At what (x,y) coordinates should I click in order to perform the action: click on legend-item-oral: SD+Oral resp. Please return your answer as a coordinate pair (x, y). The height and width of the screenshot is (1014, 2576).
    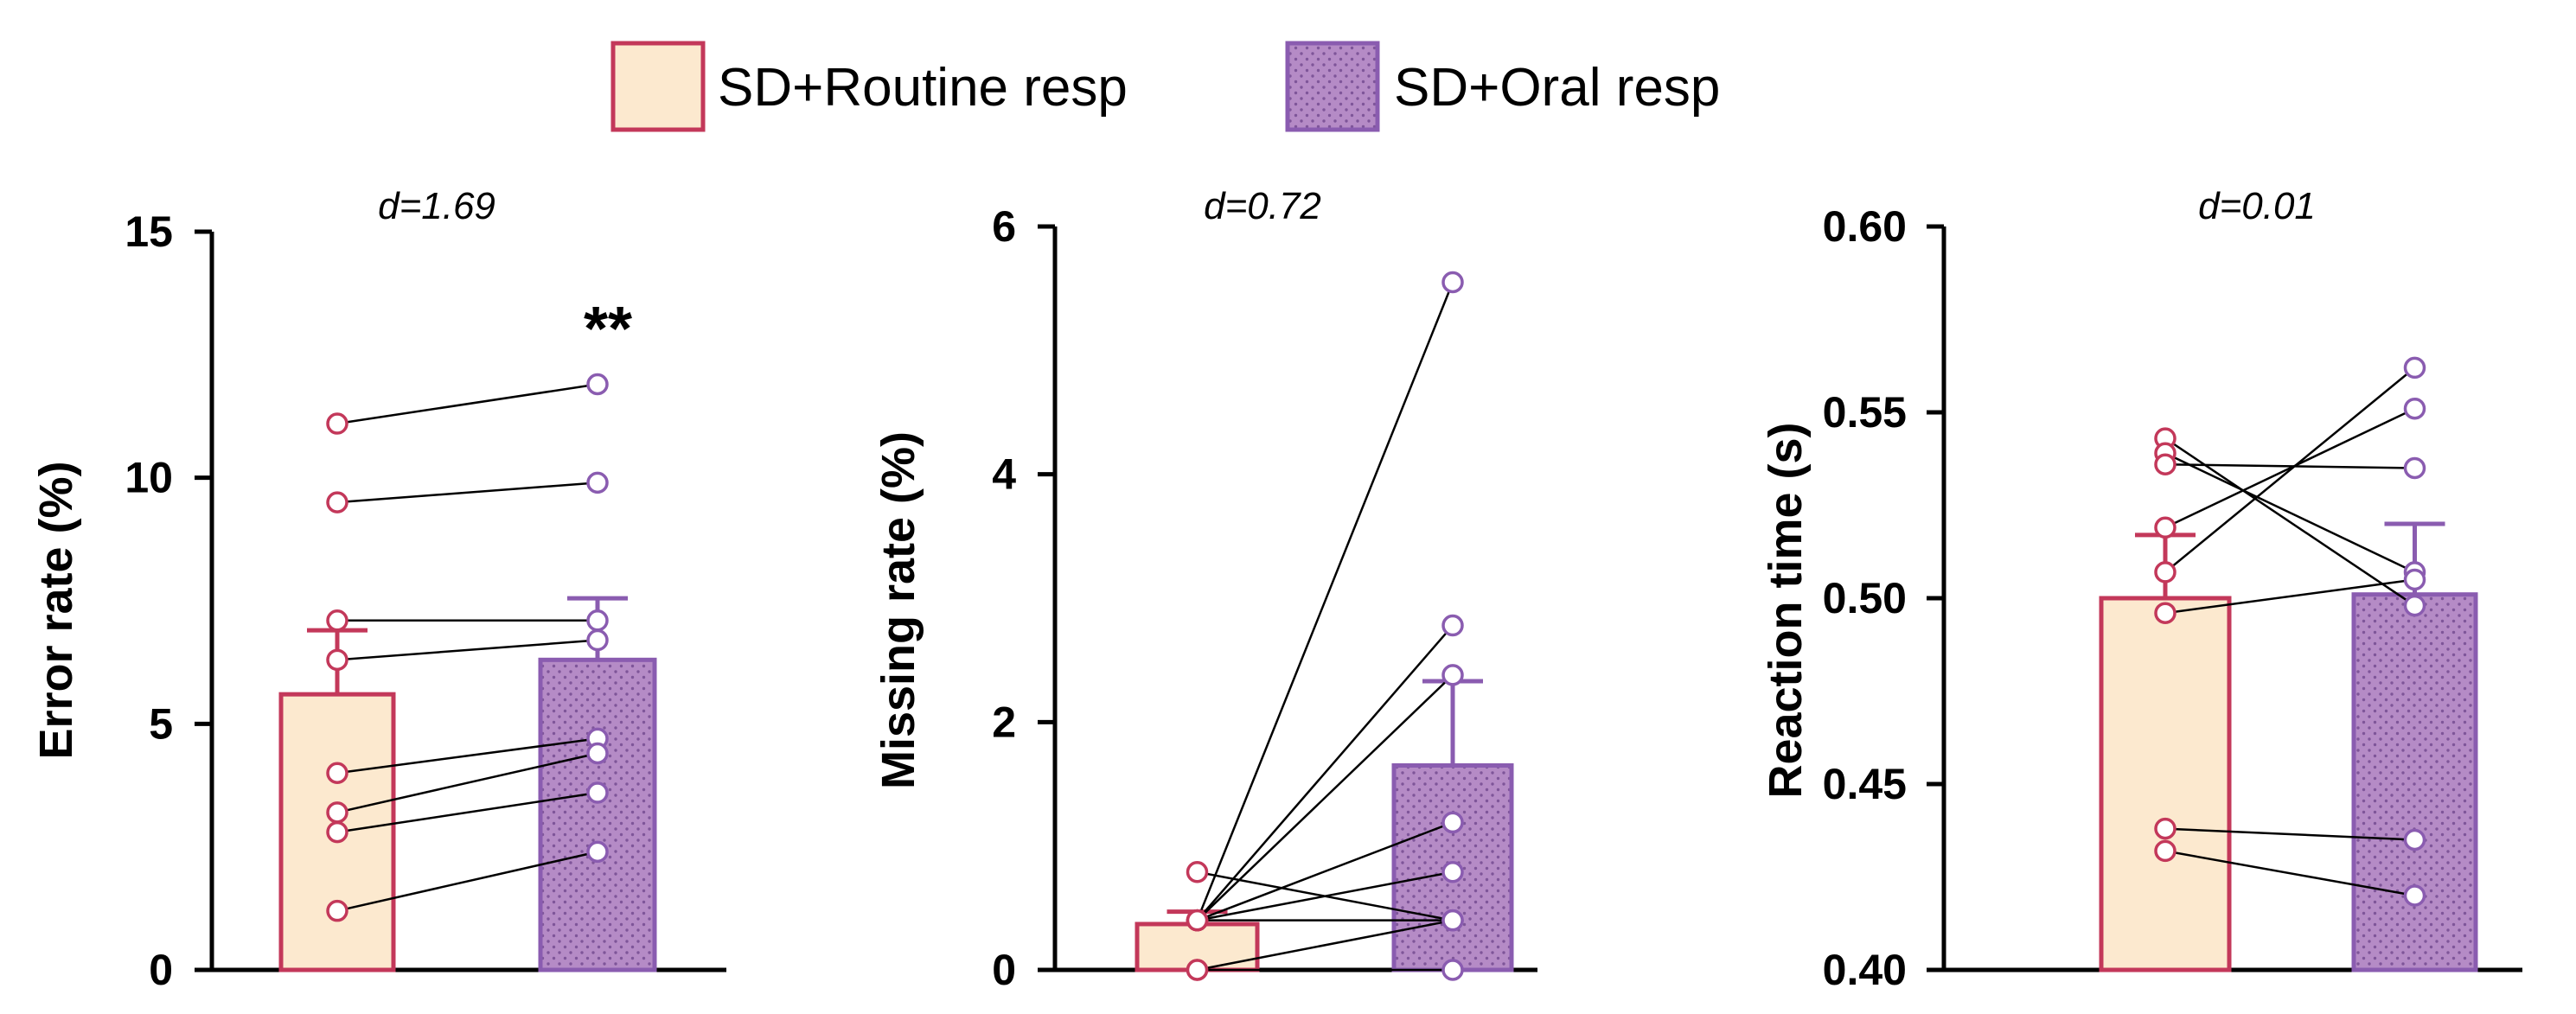
    Looking at the image, I should click on (1503, 86).